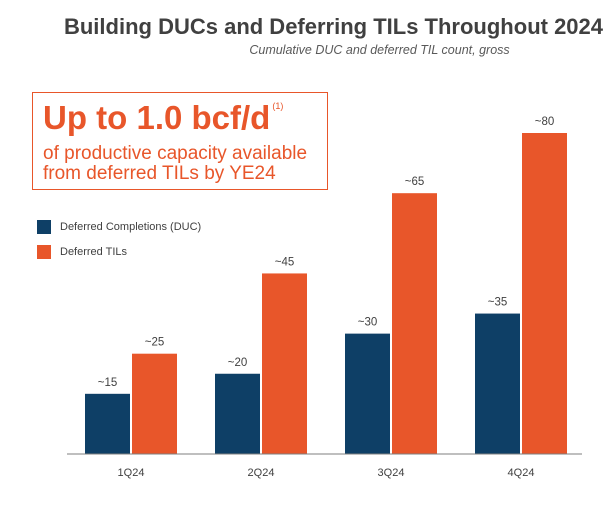 This screenshot has width=611, height=509. Describe the element at coordinates (414, 323) in the screenshot. I see `bar-til-3q24` at that location.